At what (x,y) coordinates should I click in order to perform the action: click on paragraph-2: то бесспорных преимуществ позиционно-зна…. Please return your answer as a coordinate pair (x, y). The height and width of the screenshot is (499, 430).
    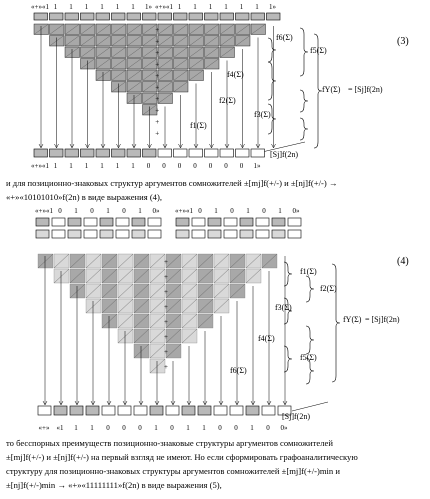
    Looking at the image, I should click on (215, 464).